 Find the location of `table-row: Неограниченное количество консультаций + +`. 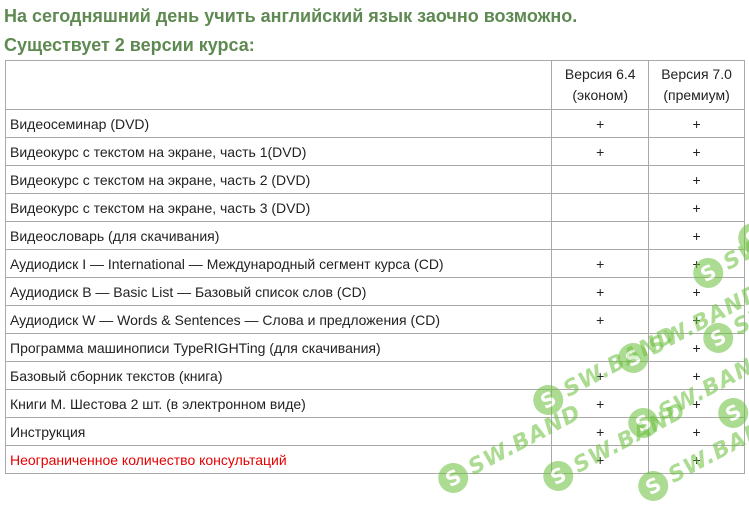

table-row: Неограниченное количество консультаций + + is located at coordinates (374, 459).